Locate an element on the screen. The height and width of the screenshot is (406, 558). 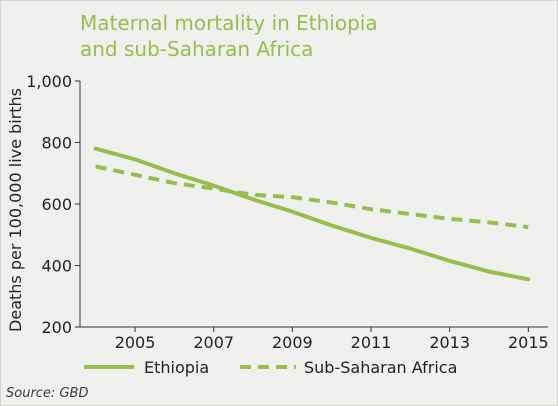
series-line-sub-saharan-africa is located at coordinates (312, 197).